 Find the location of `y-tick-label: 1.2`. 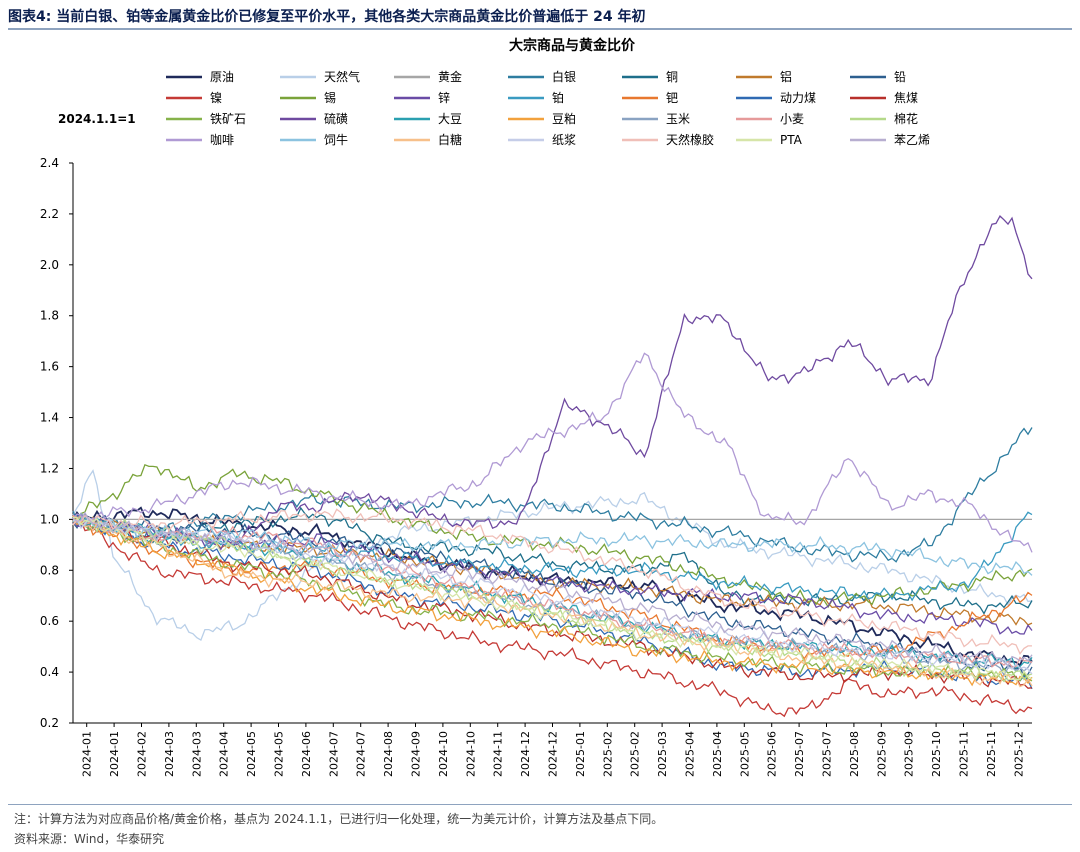

y-tick-label: 1.2 is located at coordinates (49, 468).